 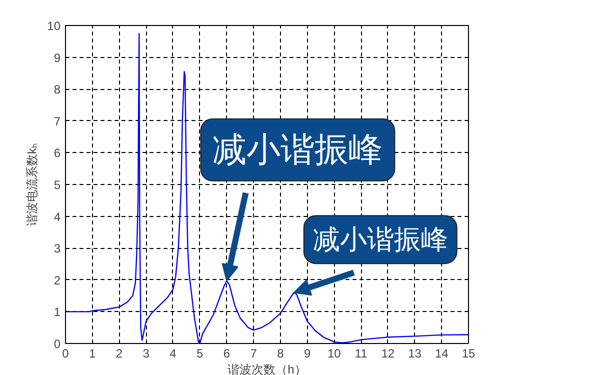 What do you see at coordinates (57, 153) in the screenshot?
I see `y-tick-label: 6` at bounding box center [57, 153].